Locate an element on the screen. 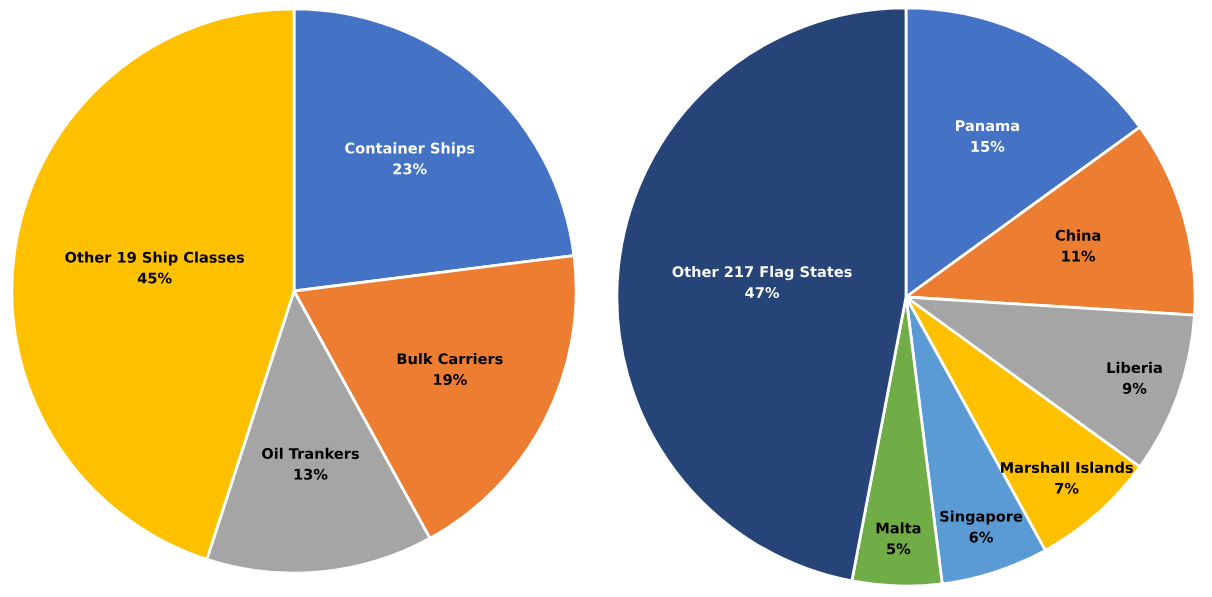 The width and height of the screenshot is (1212, 597). data-label: 23% is located at coordinates (410, 169).